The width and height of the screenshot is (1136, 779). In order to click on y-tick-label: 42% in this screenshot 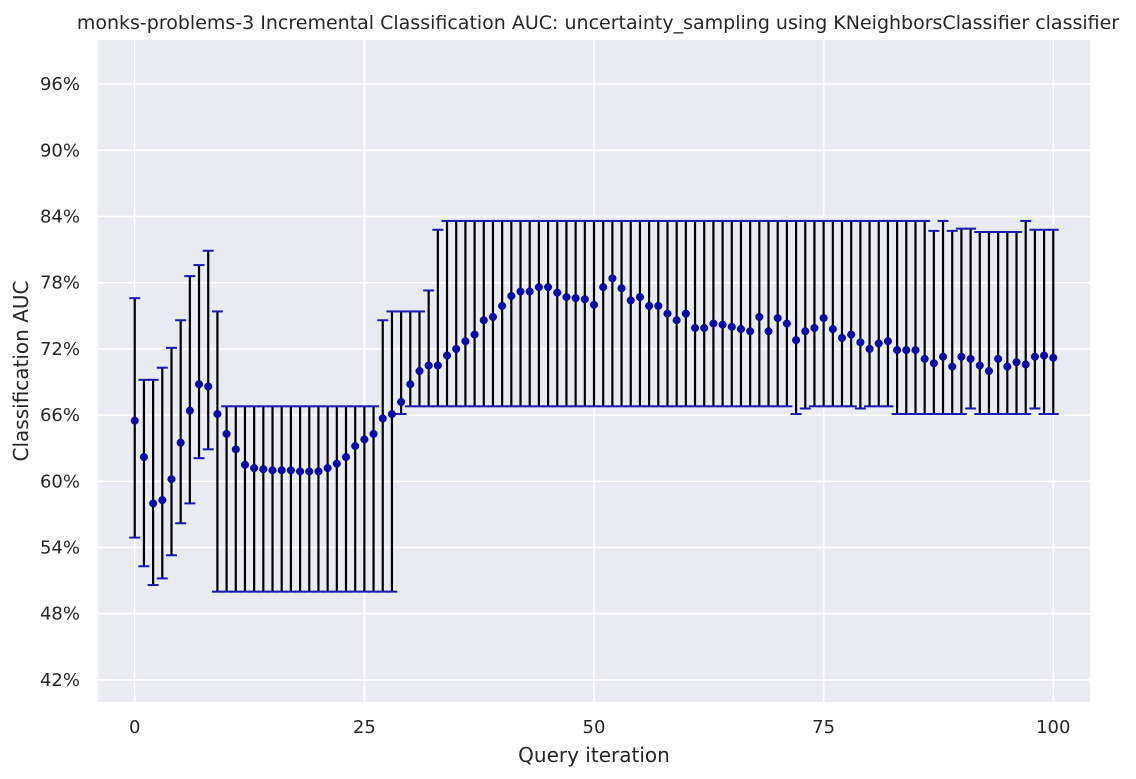, I will do `click(60, 680)`.